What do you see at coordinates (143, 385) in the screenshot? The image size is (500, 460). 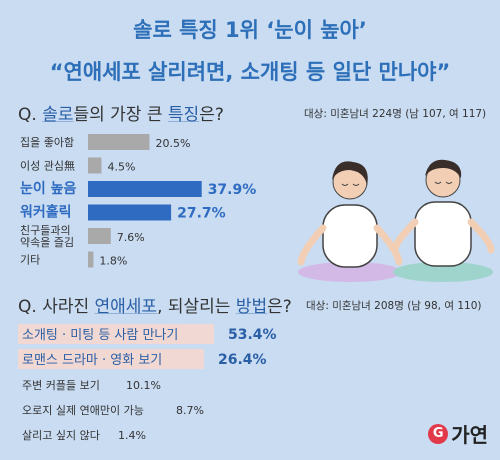 I see `row-value-label: 10.1%` at bounding box center [143, 385].